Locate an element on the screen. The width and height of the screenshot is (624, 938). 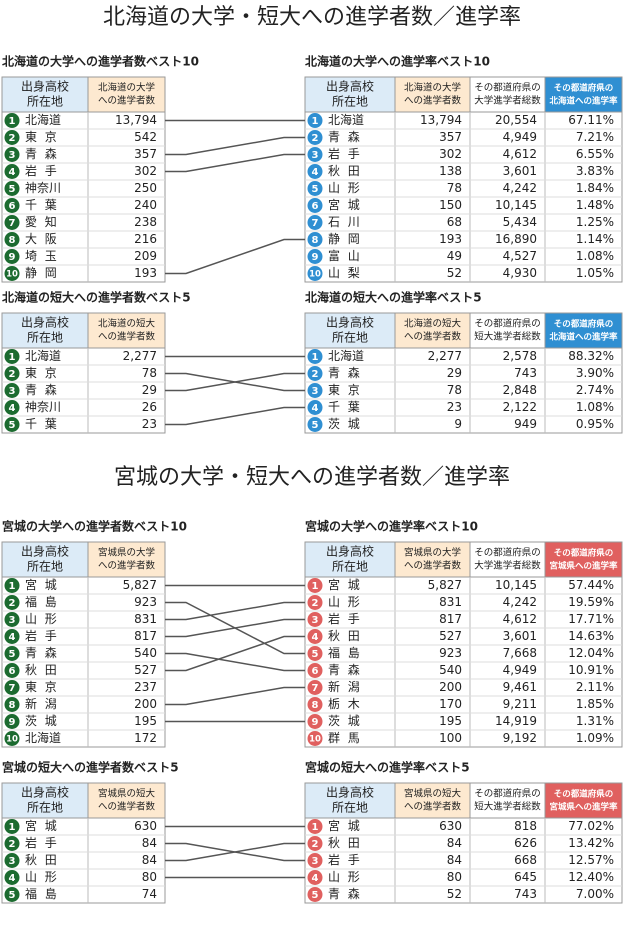
prefecture-name: 北海道 is located at coordinates (43, 355).